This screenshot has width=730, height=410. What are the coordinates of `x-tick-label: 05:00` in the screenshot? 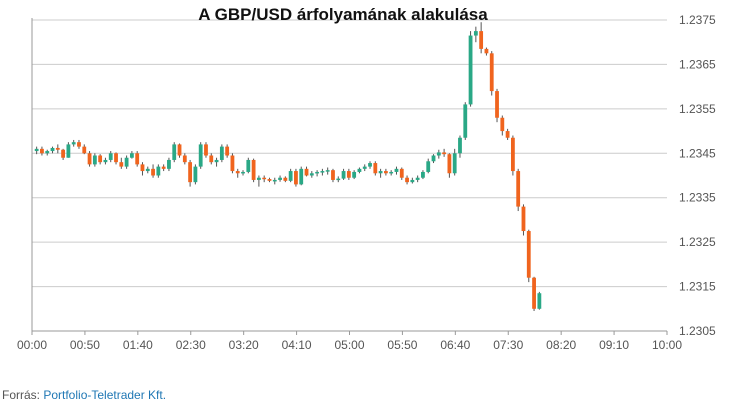 It's located at (349, 345).